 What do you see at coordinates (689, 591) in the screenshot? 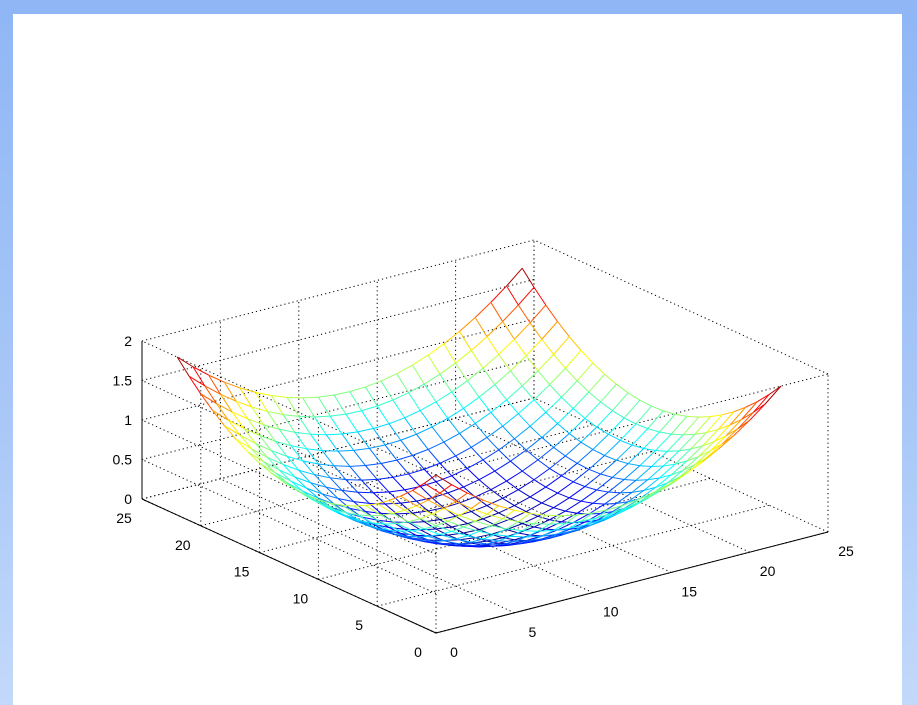
I see `x-tick-label: 15` at bounding box center [689, 591].